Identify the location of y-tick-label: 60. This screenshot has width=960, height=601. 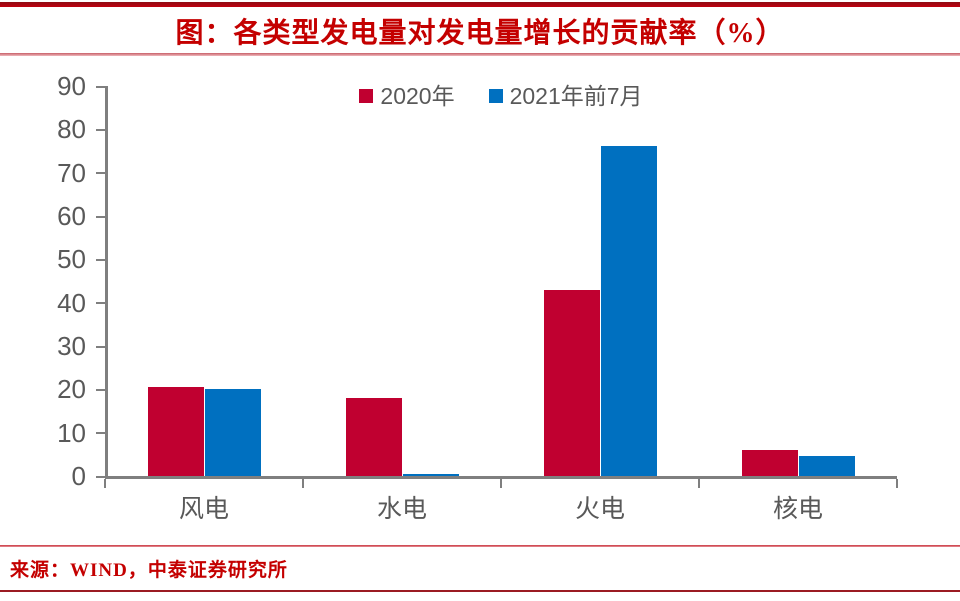
(71, 216).